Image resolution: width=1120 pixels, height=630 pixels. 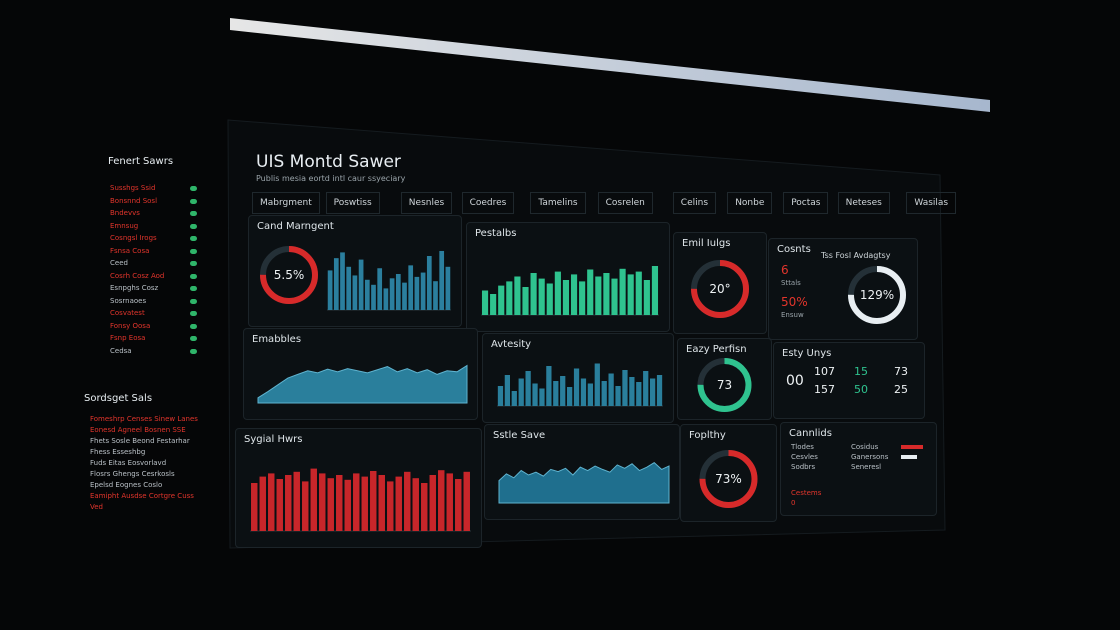 I want to click on sidebar-item: Fsnsa Cosa, so click(x=130, y=250).